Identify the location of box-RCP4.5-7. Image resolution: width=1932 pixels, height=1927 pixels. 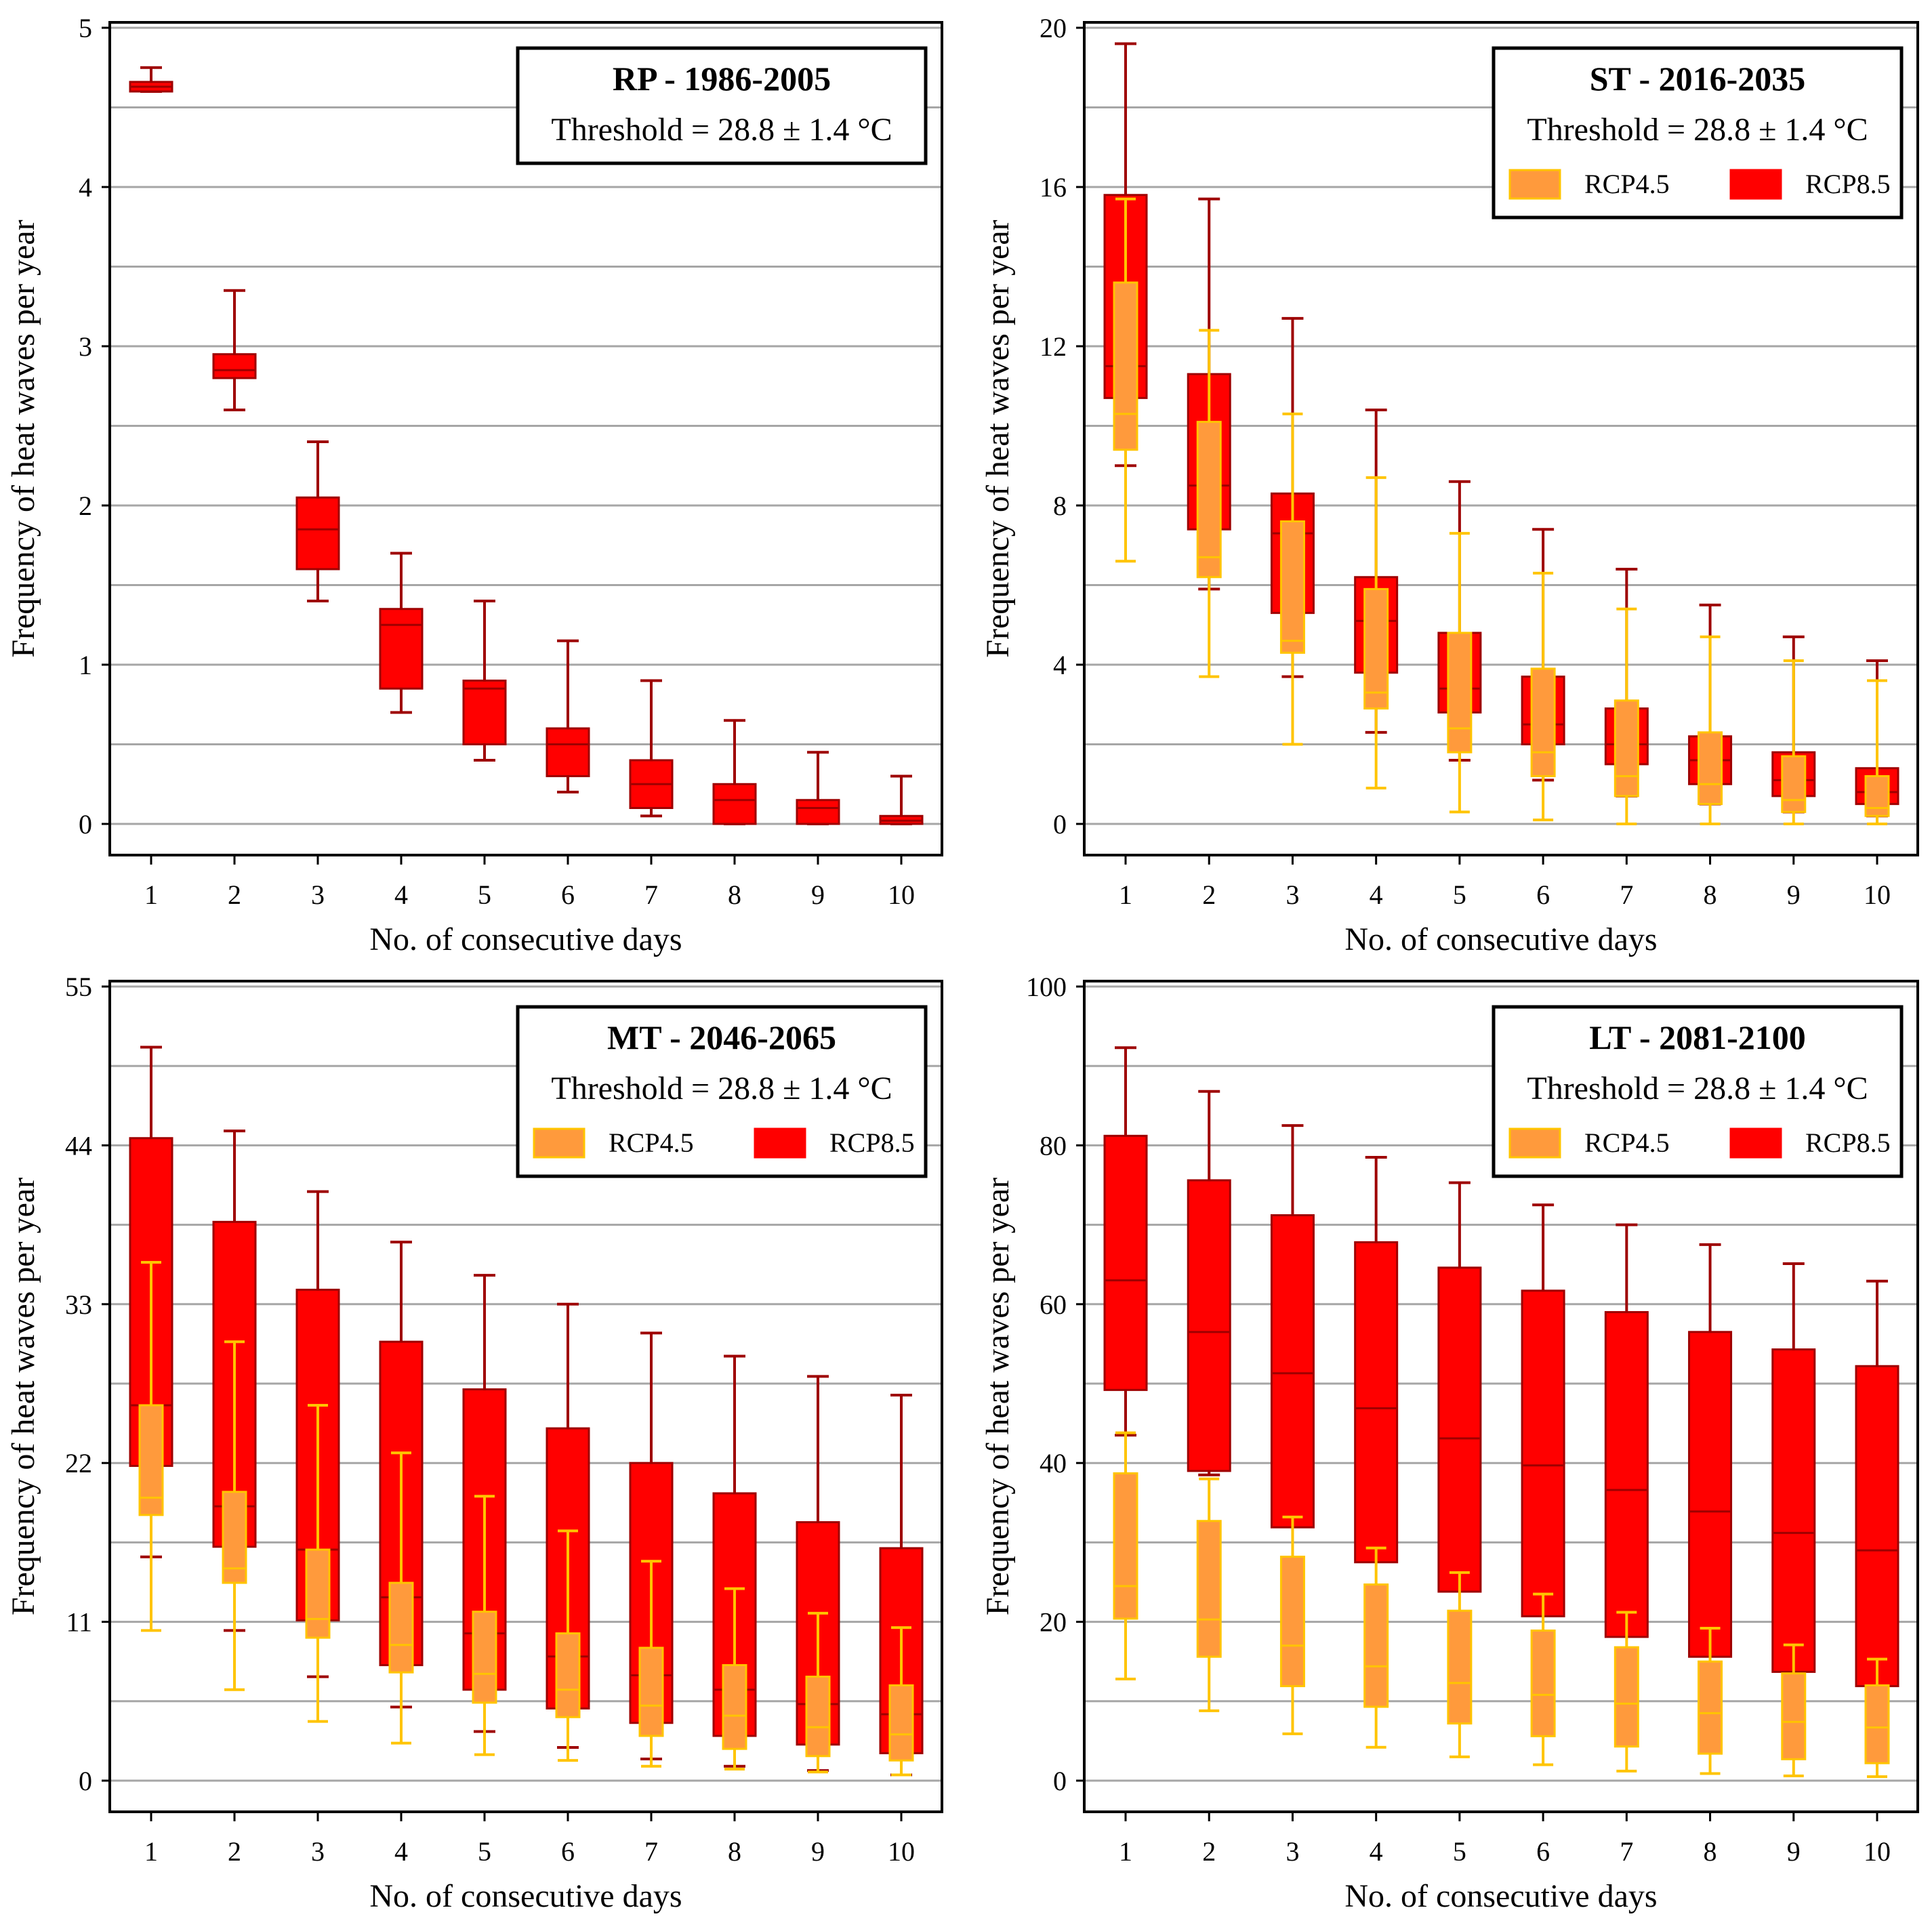
(1627, 1692).